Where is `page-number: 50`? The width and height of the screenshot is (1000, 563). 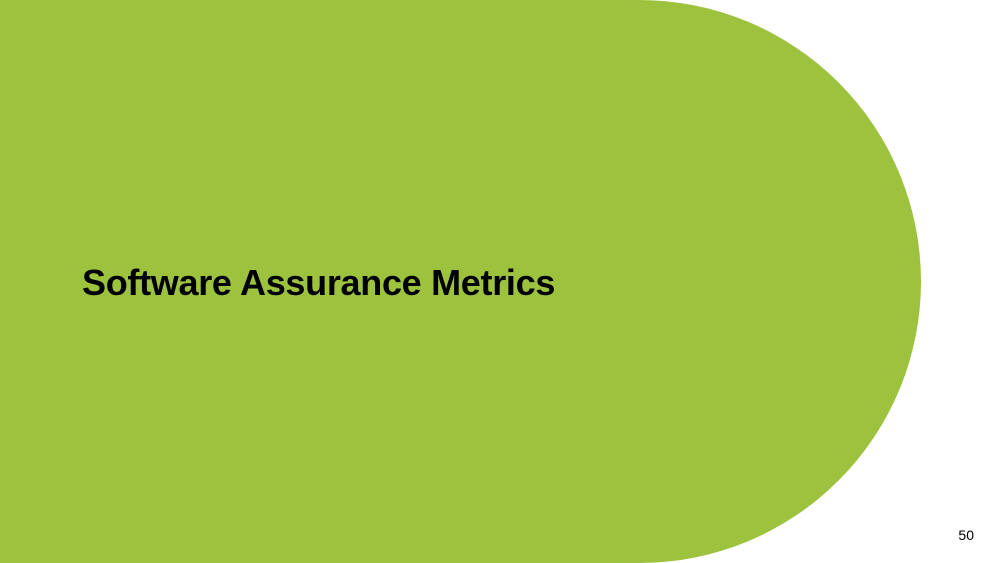 page-number: 50 is located at coordinates (966, 535).